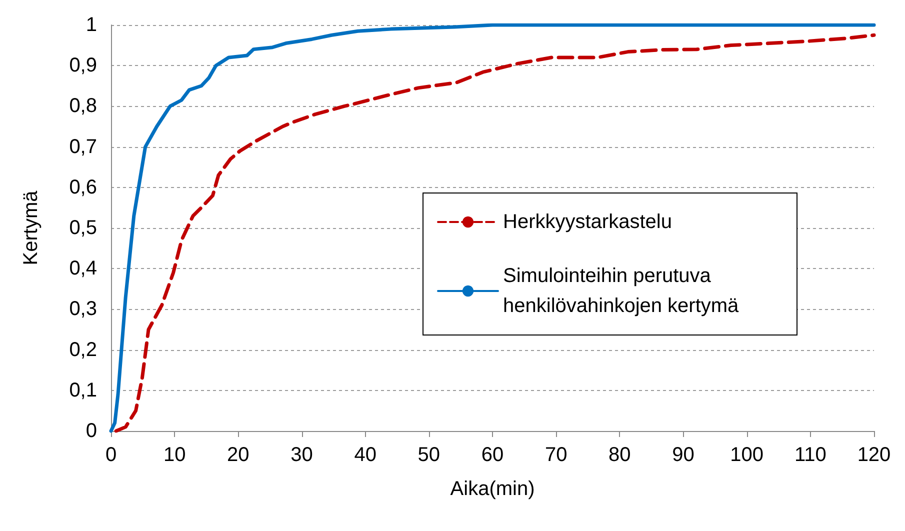 The image size is (905, 531). What do you see at coordinates (587, 222) in the screenshot?
I see `legend-label: Herkkyystarkastelu` at bounding box center [587, 222].